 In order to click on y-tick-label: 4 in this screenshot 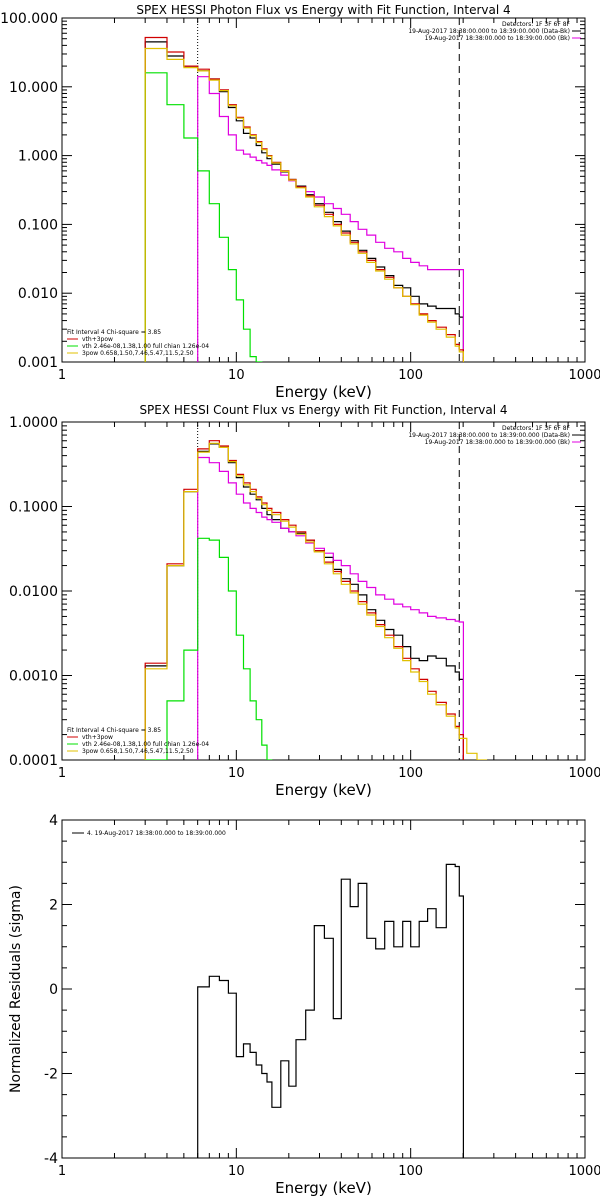, I will do `click(53, 821)`.